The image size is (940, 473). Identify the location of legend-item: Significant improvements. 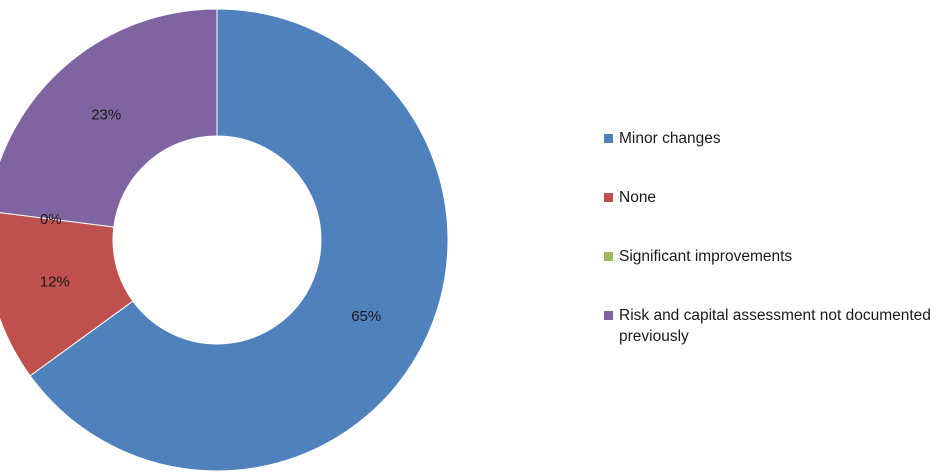
(772, 256).